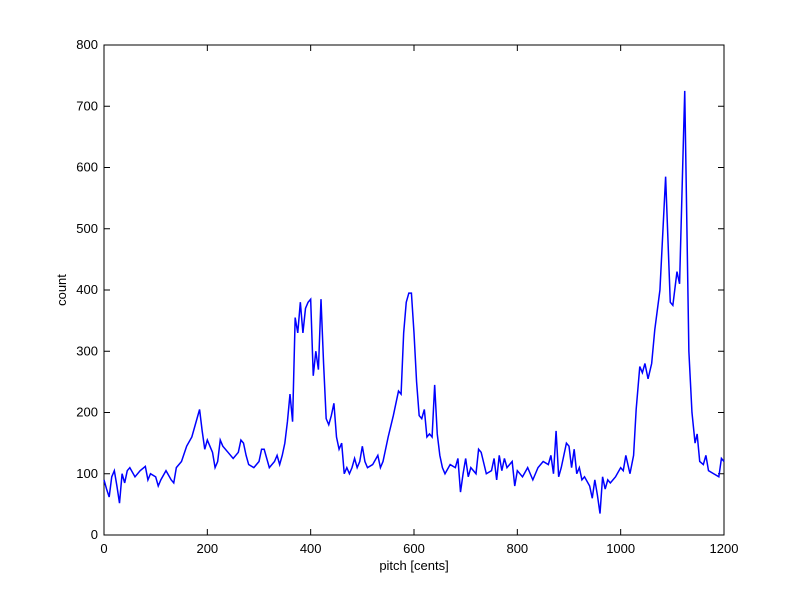 This screenshot has height=600, width=800. I want to click on x-axis-label: pitch [cents], so click(413, 565).